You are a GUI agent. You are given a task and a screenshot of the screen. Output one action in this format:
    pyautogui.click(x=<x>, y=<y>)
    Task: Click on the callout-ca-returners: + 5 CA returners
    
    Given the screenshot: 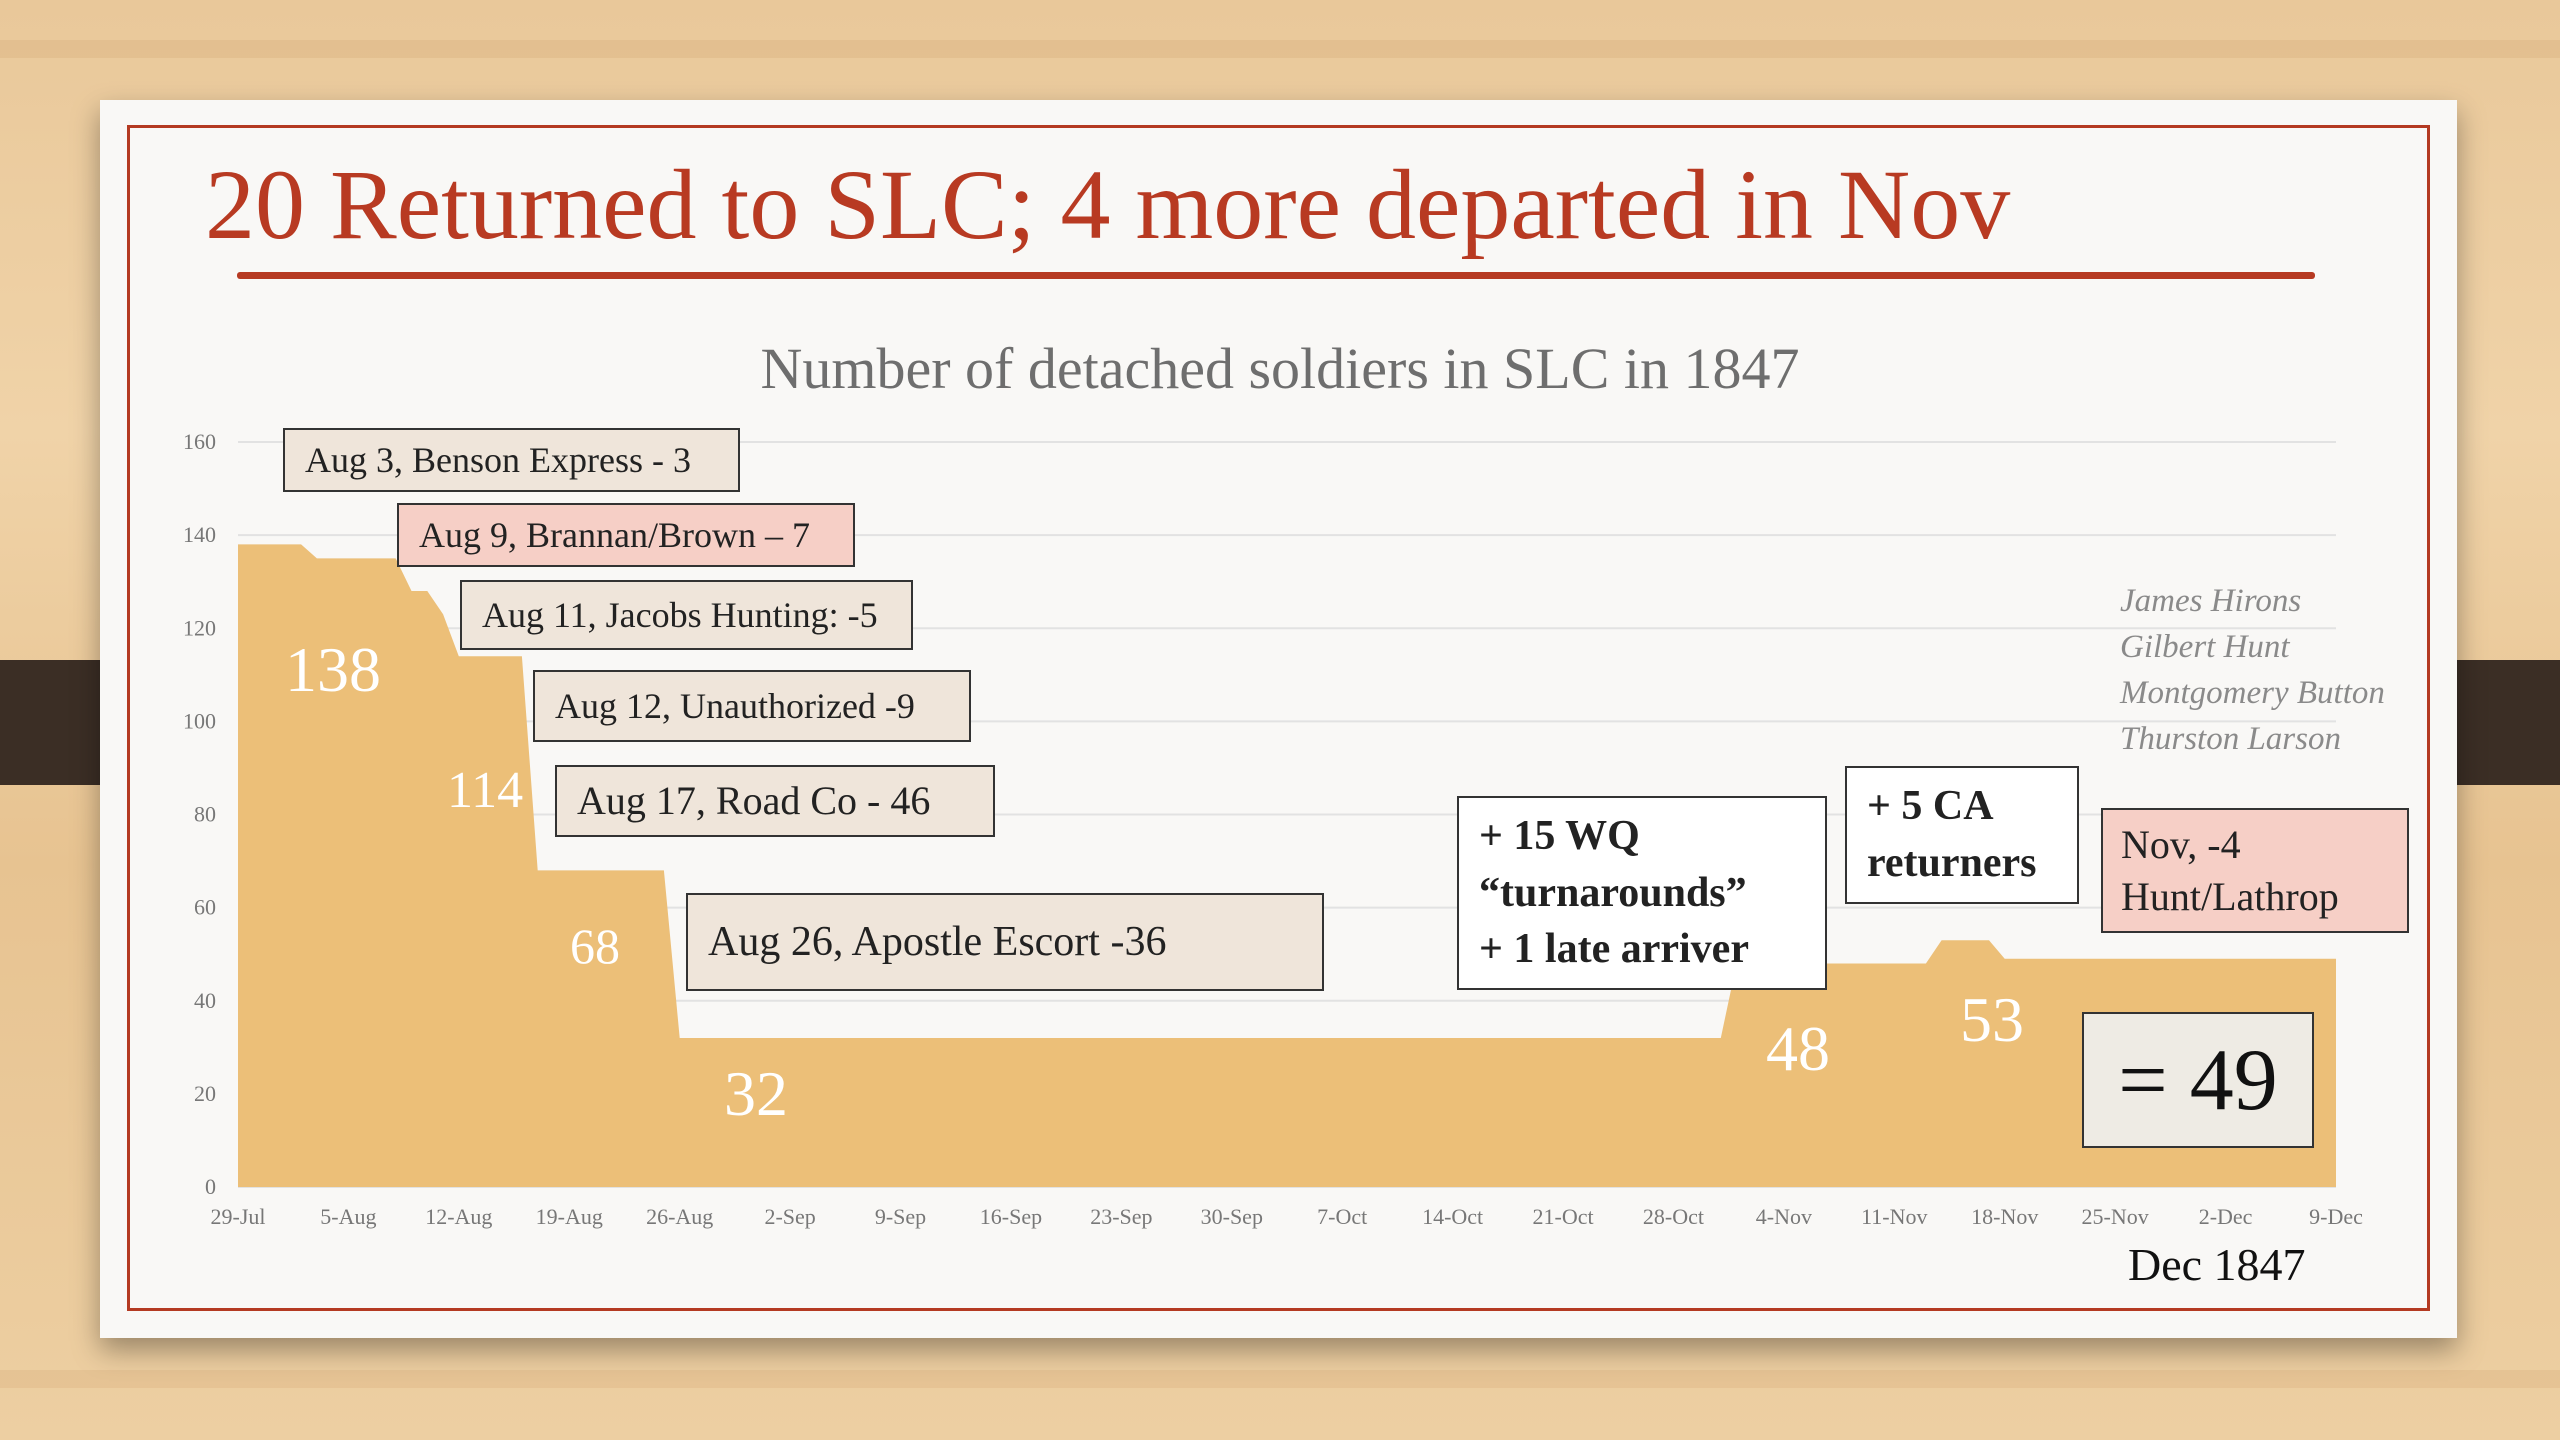 What is the action you would take?
    pyautogui.click(x=1962, y=835)
    